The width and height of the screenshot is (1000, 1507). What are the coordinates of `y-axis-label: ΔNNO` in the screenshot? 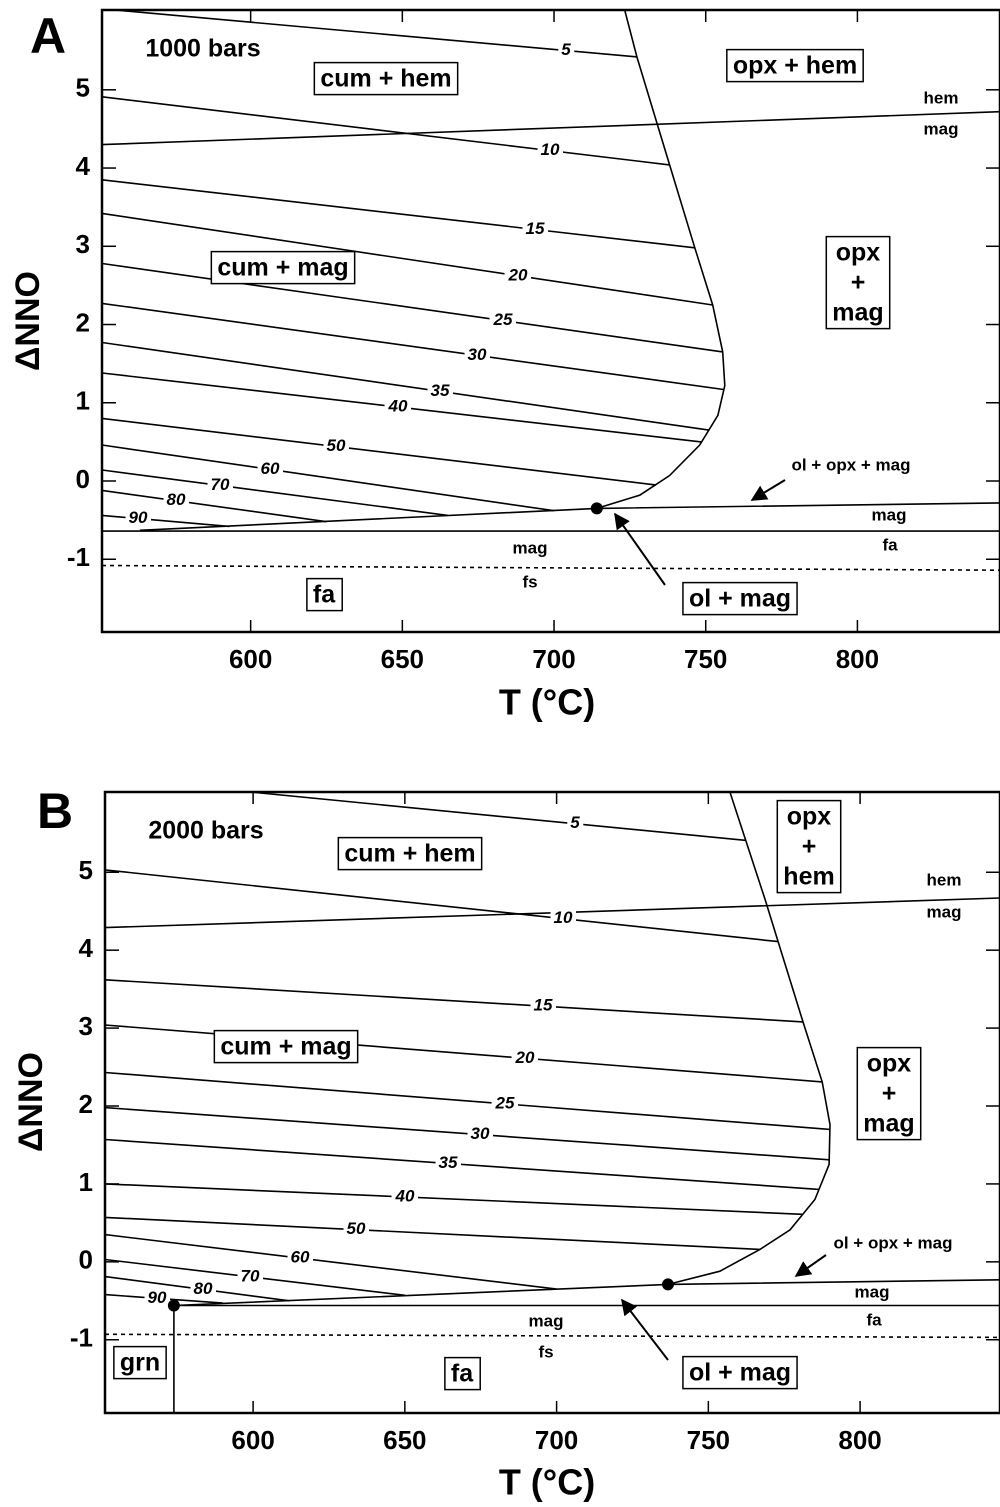 It's located at (31, 1102).